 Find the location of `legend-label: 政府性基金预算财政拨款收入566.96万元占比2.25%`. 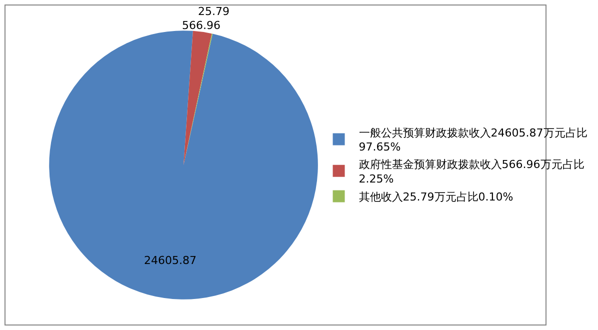

legend-label: 政府性基金预算财政拨款收入566.96万元占比2.25% is located at coordinates (471, 172).